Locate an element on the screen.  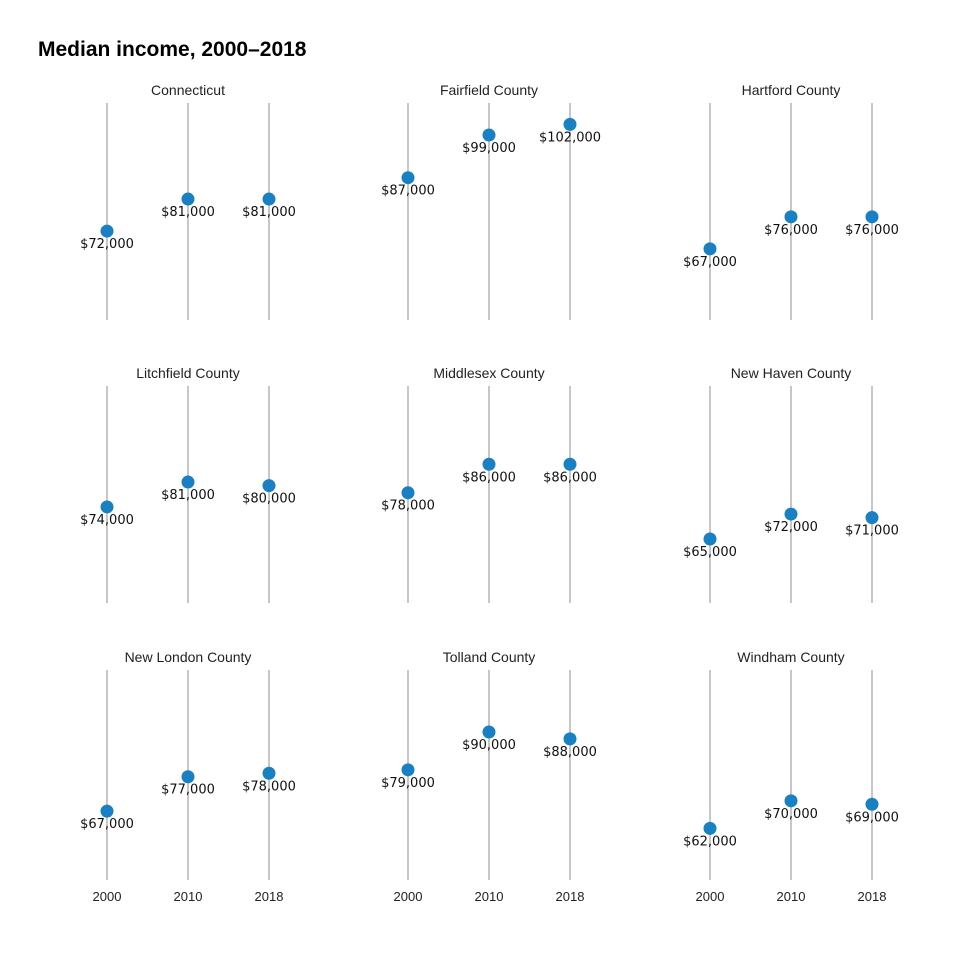
data-label: $77,000 is located at coordinates (188, 790).